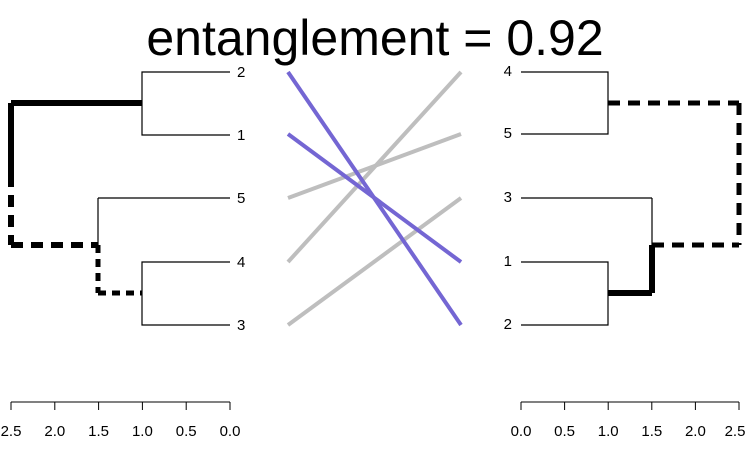  I want to click on left-leaf-label: 1, so click(241, 135).